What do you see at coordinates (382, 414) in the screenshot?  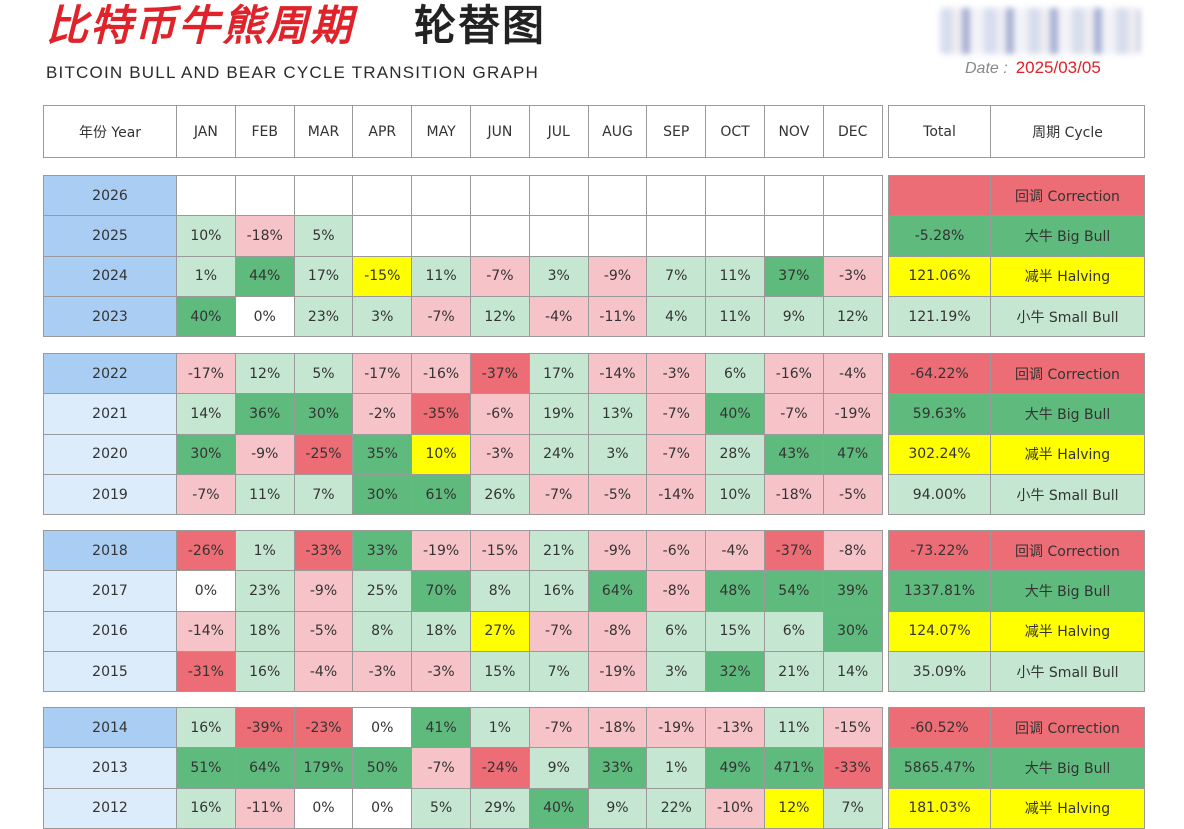 I see `month-cell: -2%` at bounding box center [382, 414].